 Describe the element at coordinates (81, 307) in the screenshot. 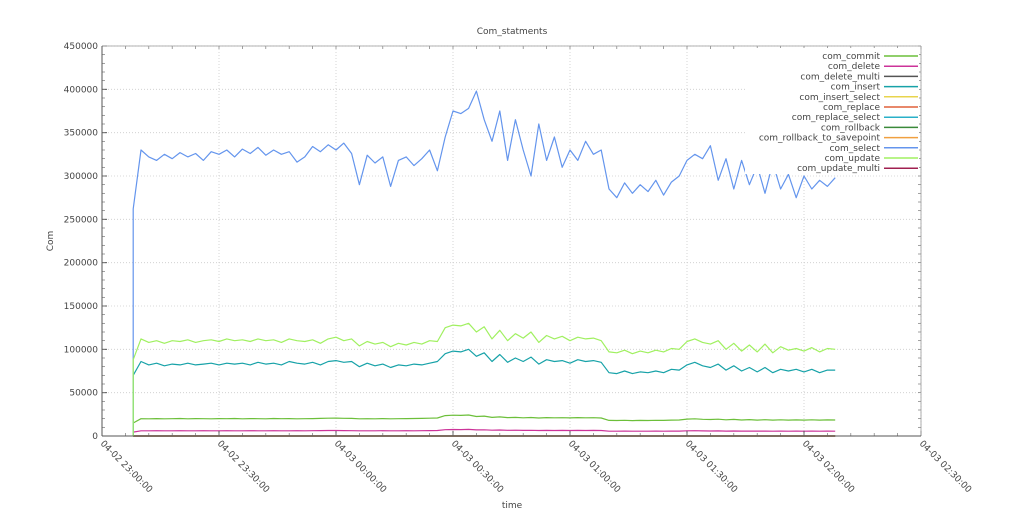

I see `y-tick-label: 150000` at that location.